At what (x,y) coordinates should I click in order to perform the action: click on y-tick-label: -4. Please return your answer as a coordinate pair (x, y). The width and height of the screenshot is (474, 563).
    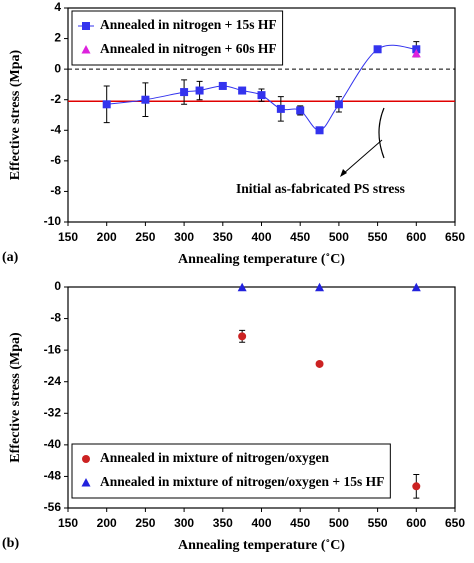
    Looking at the image, I should click on (55, 129).